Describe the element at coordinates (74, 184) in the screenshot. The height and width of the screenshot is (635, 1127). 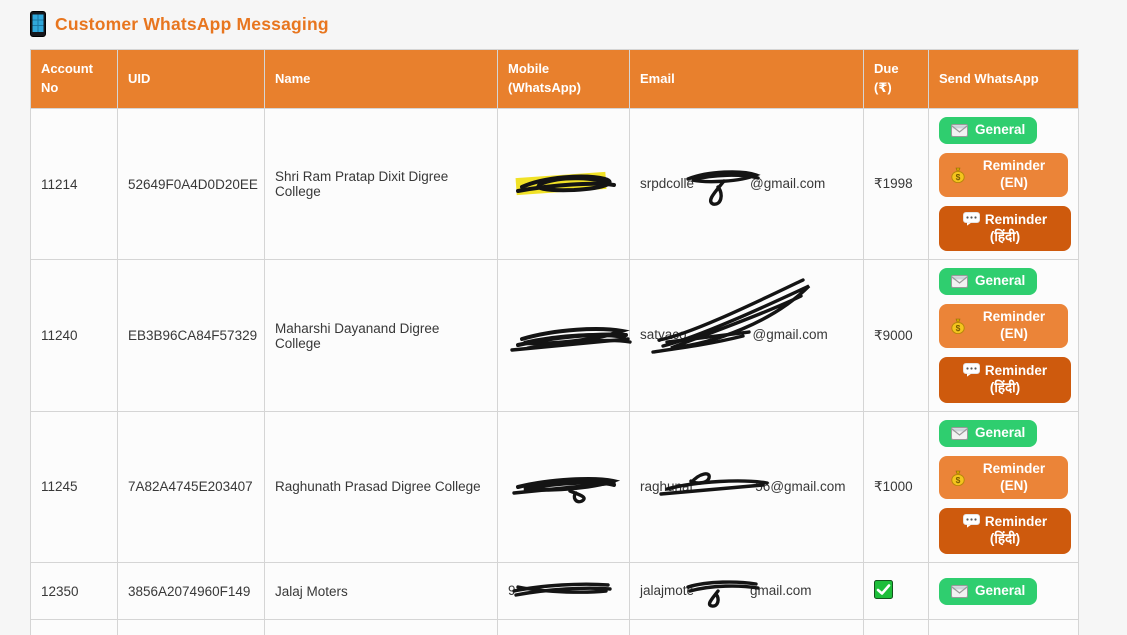
I see `account-no-cell: 11214` at that location.